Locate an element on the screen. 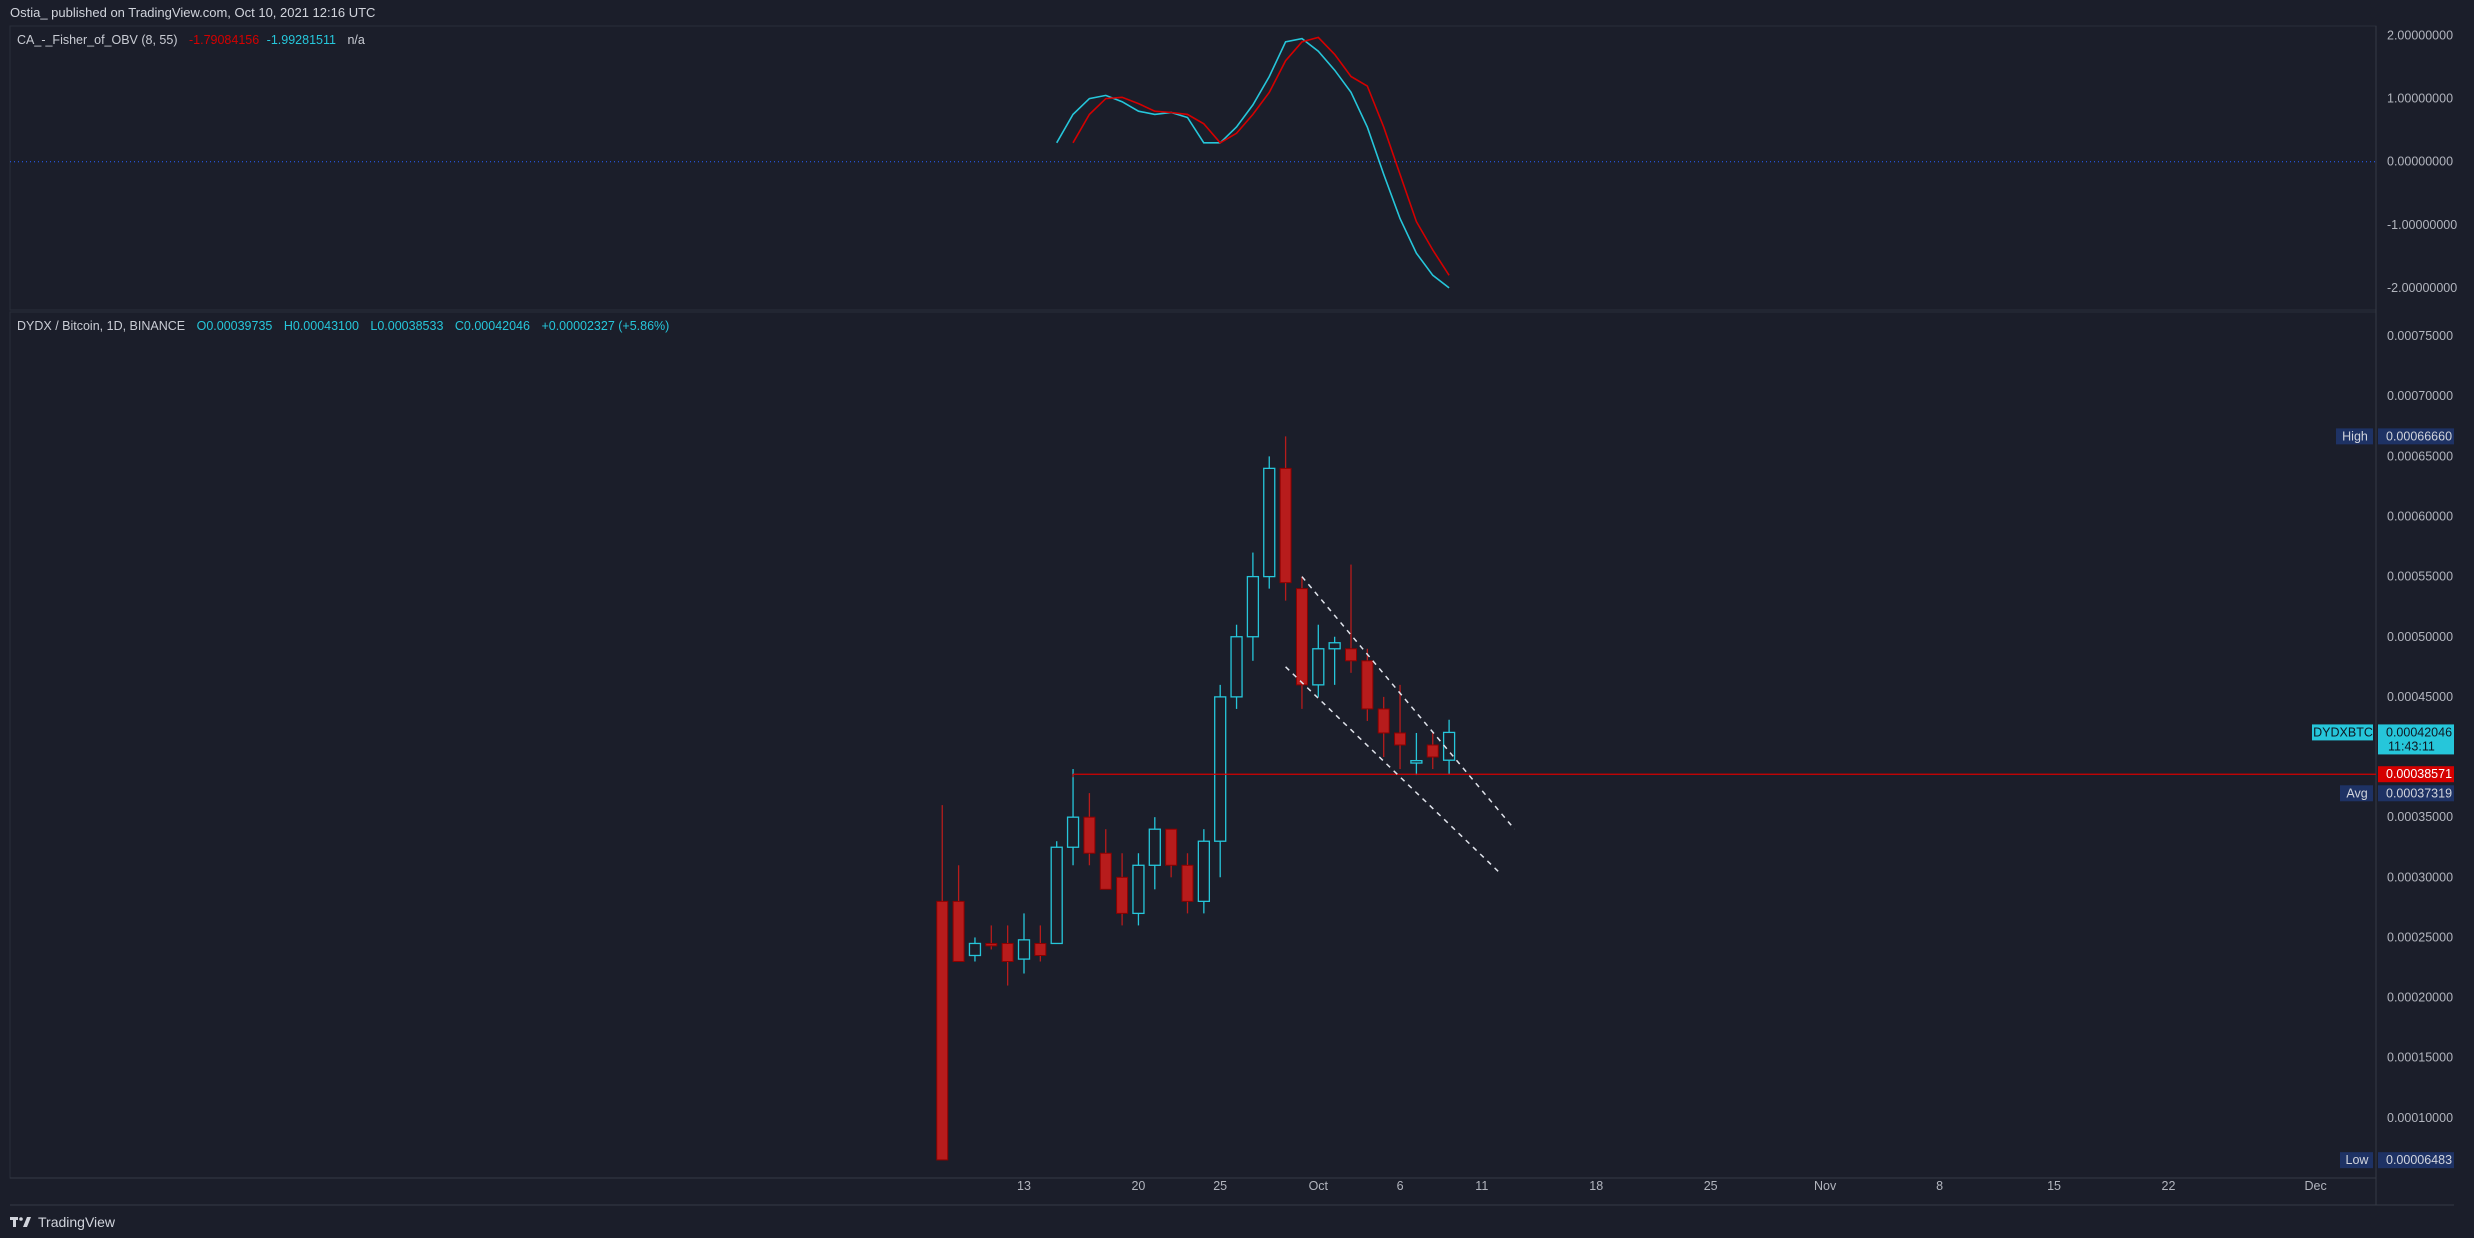  price-y-tick-label: 0.00060000 is located at coordinates (2420, 516).